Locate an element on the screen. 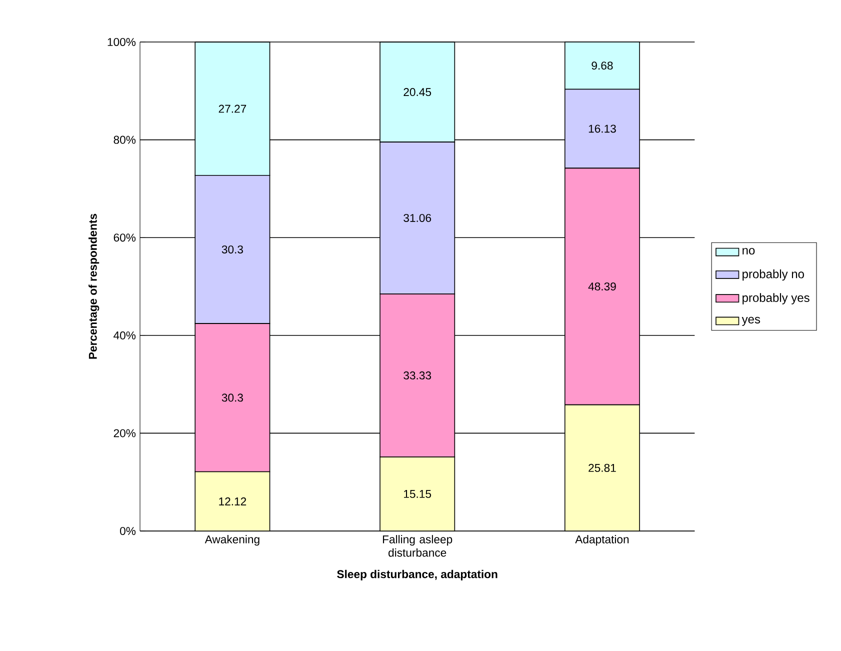 This screenshot has width=841, height=651. data-label: 27.27 is located at coordinates (232, 108).